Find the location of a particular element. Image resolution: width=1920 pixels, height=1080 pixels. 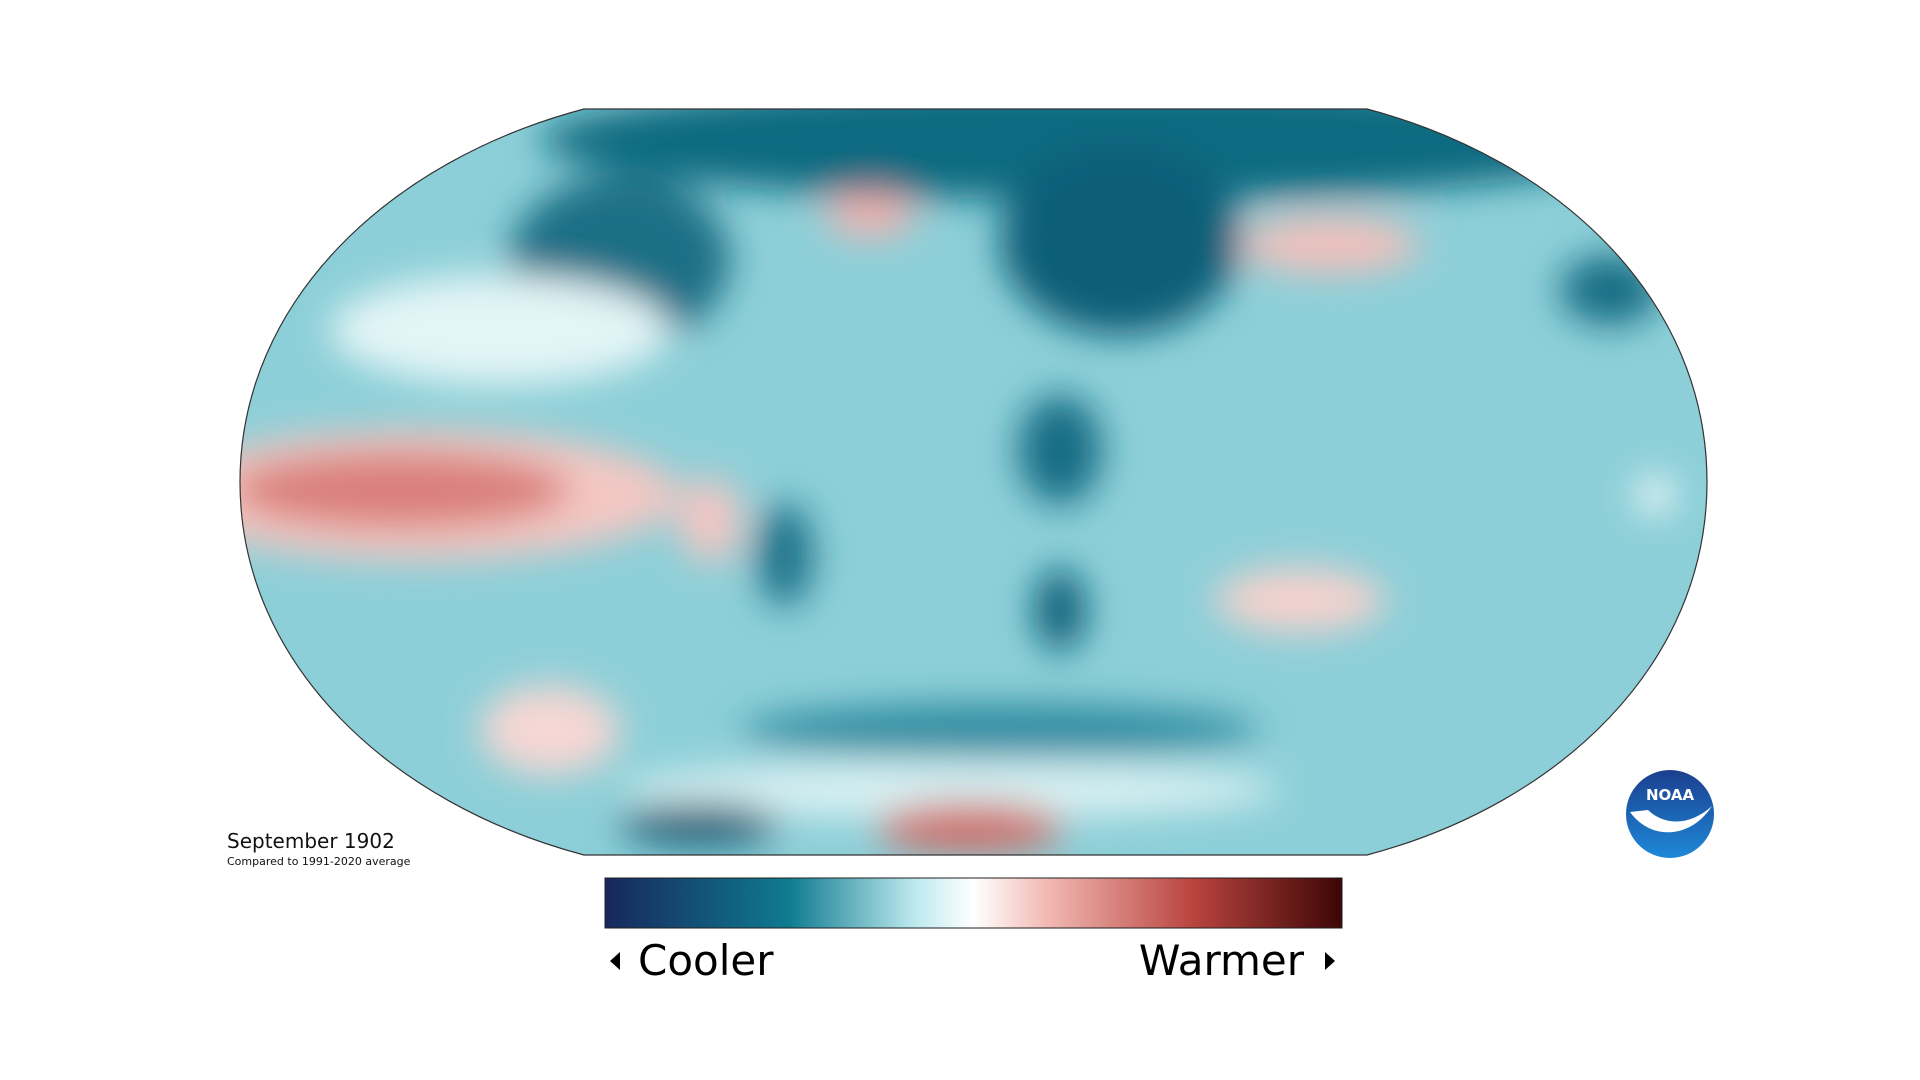

noaa-logo: NOAA is located at coordinates (1670, 814).